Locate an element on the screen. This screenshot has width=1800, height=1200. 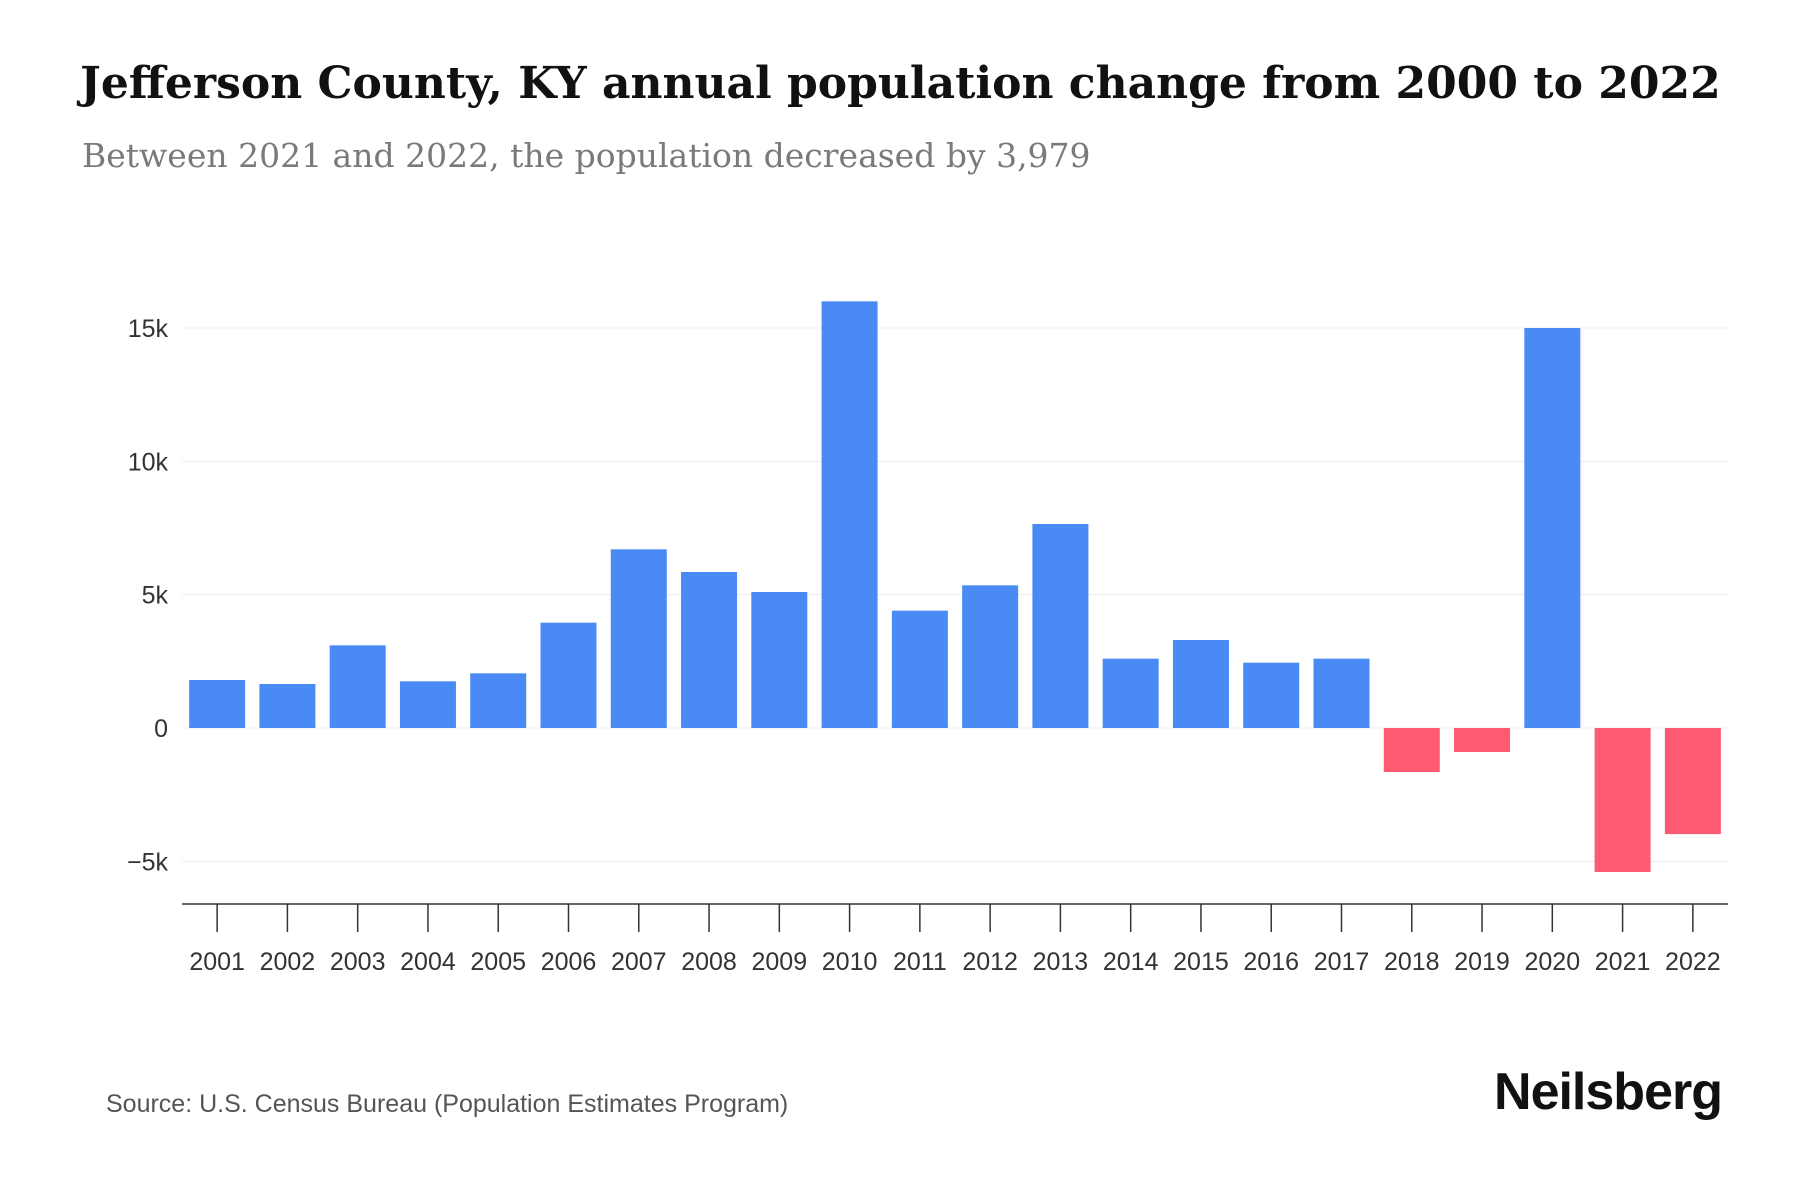
x-tick-label: 2021 is located at coordinates (1623, 962).